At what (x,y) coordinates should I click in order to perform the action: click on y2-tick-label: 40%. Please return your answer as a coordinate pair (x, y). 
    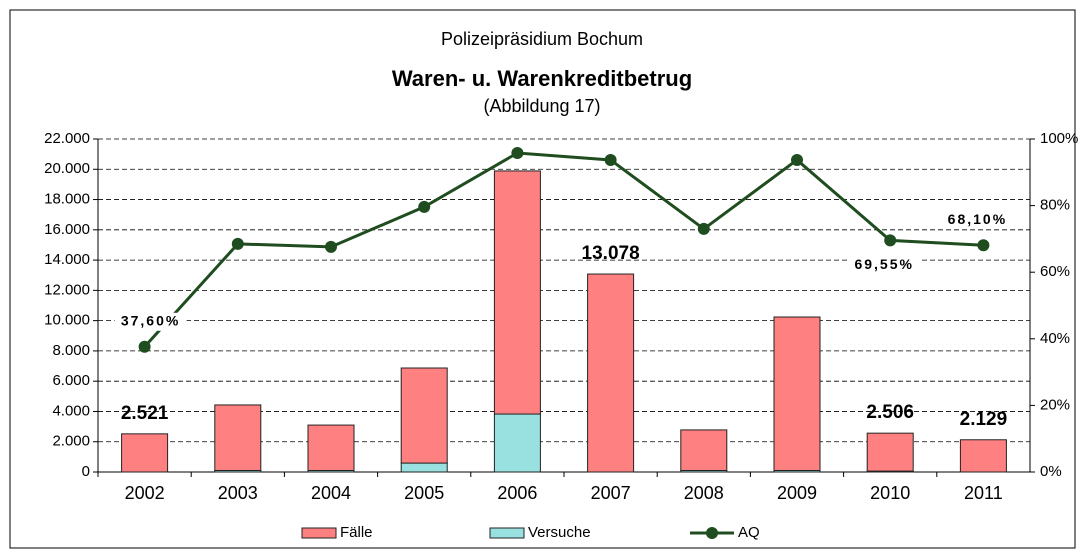
    Looking at the image, I should click on (1055, 338).